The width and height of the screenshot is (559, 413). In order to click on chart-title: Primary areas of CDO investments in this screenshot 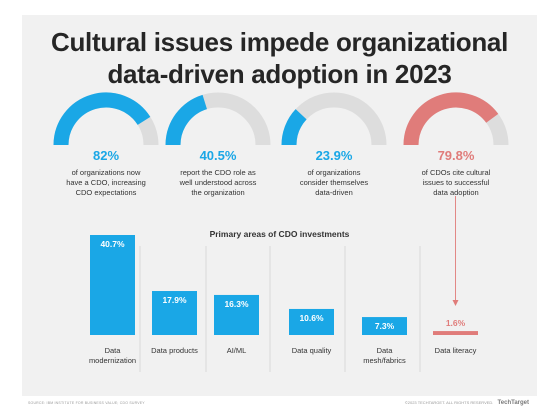, I will do `click(279, 234)`.